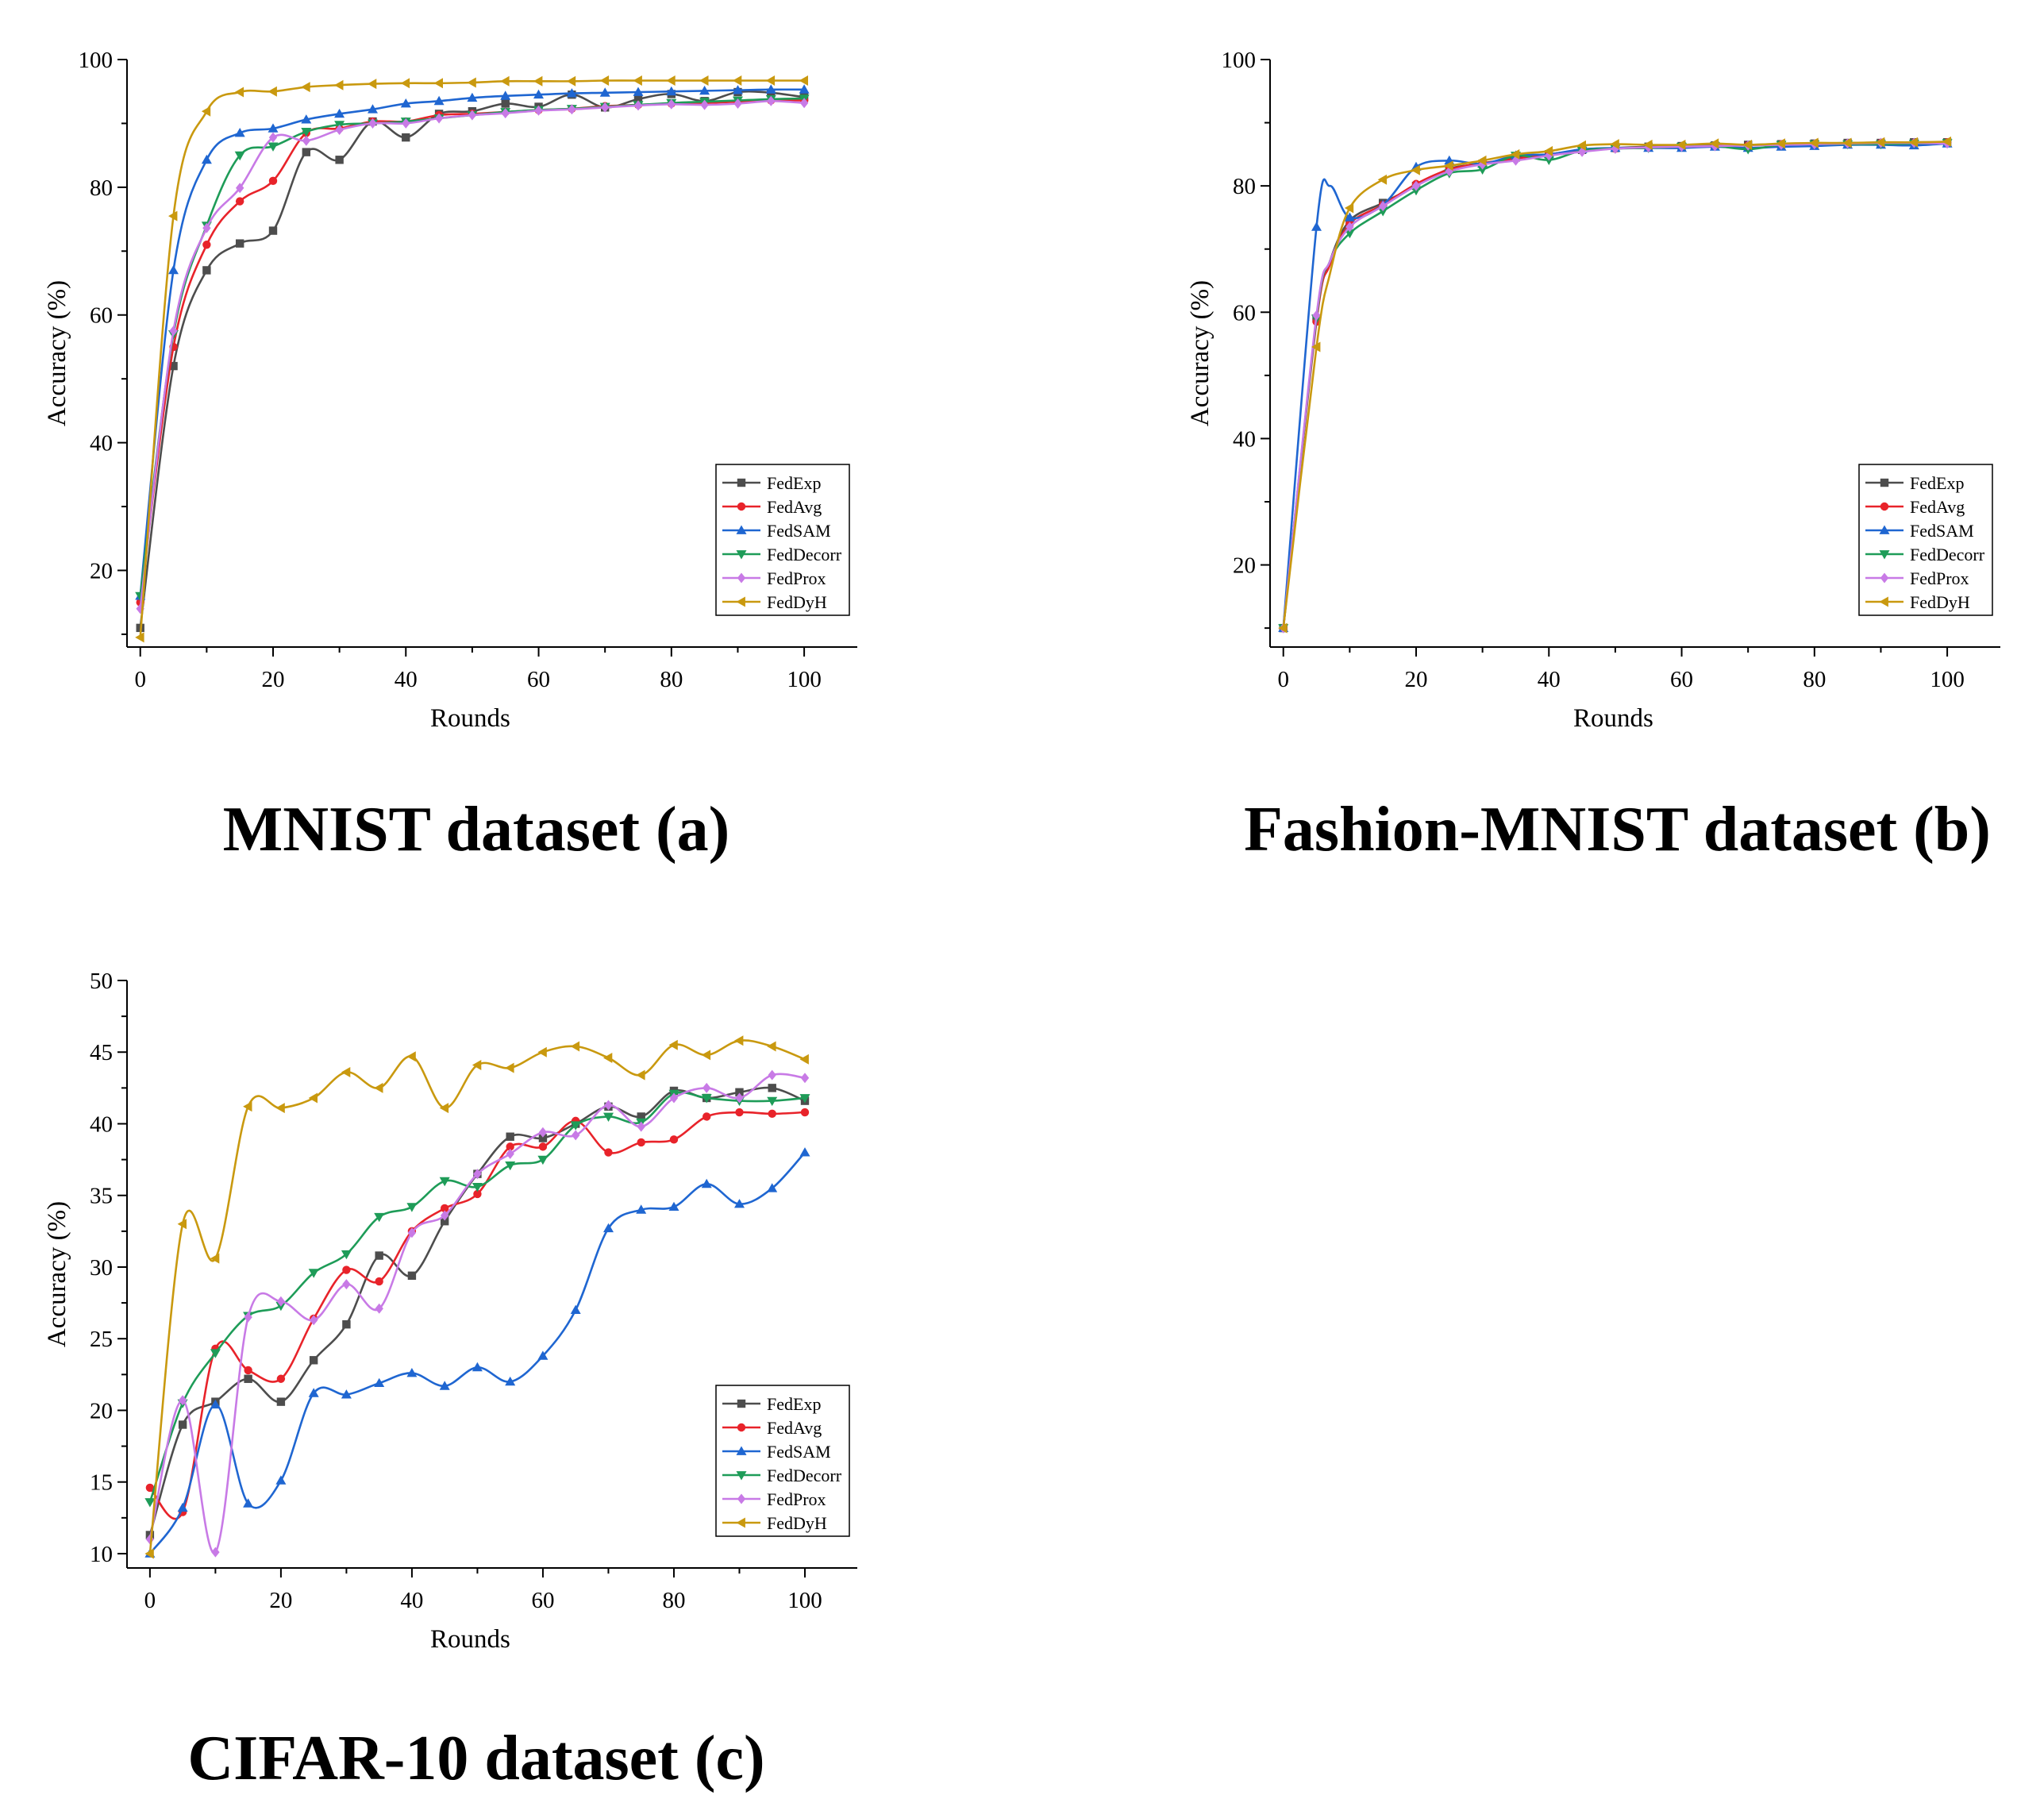 The height and width of the screenshot is (1799, 2044). What do you see at coordinates (1947, 679) in the screenshot?
I see `chart1-x-tick-label: 100` at bounding box center [1947, 679].